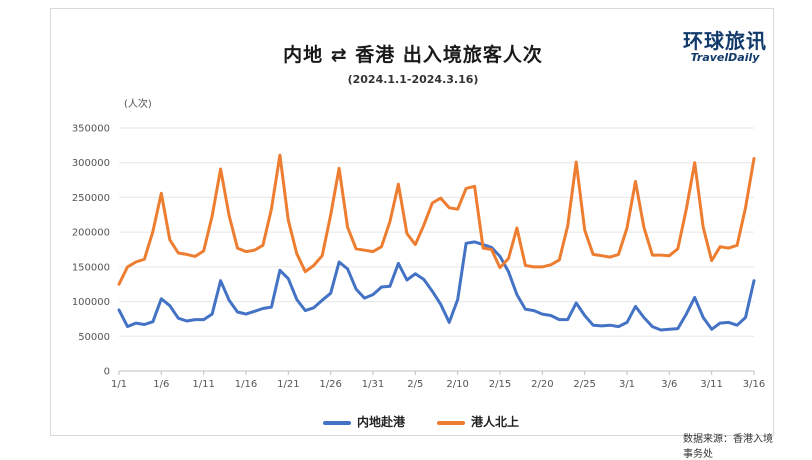  I want to click on x-tick-label: 2/10, so click(457, 384).